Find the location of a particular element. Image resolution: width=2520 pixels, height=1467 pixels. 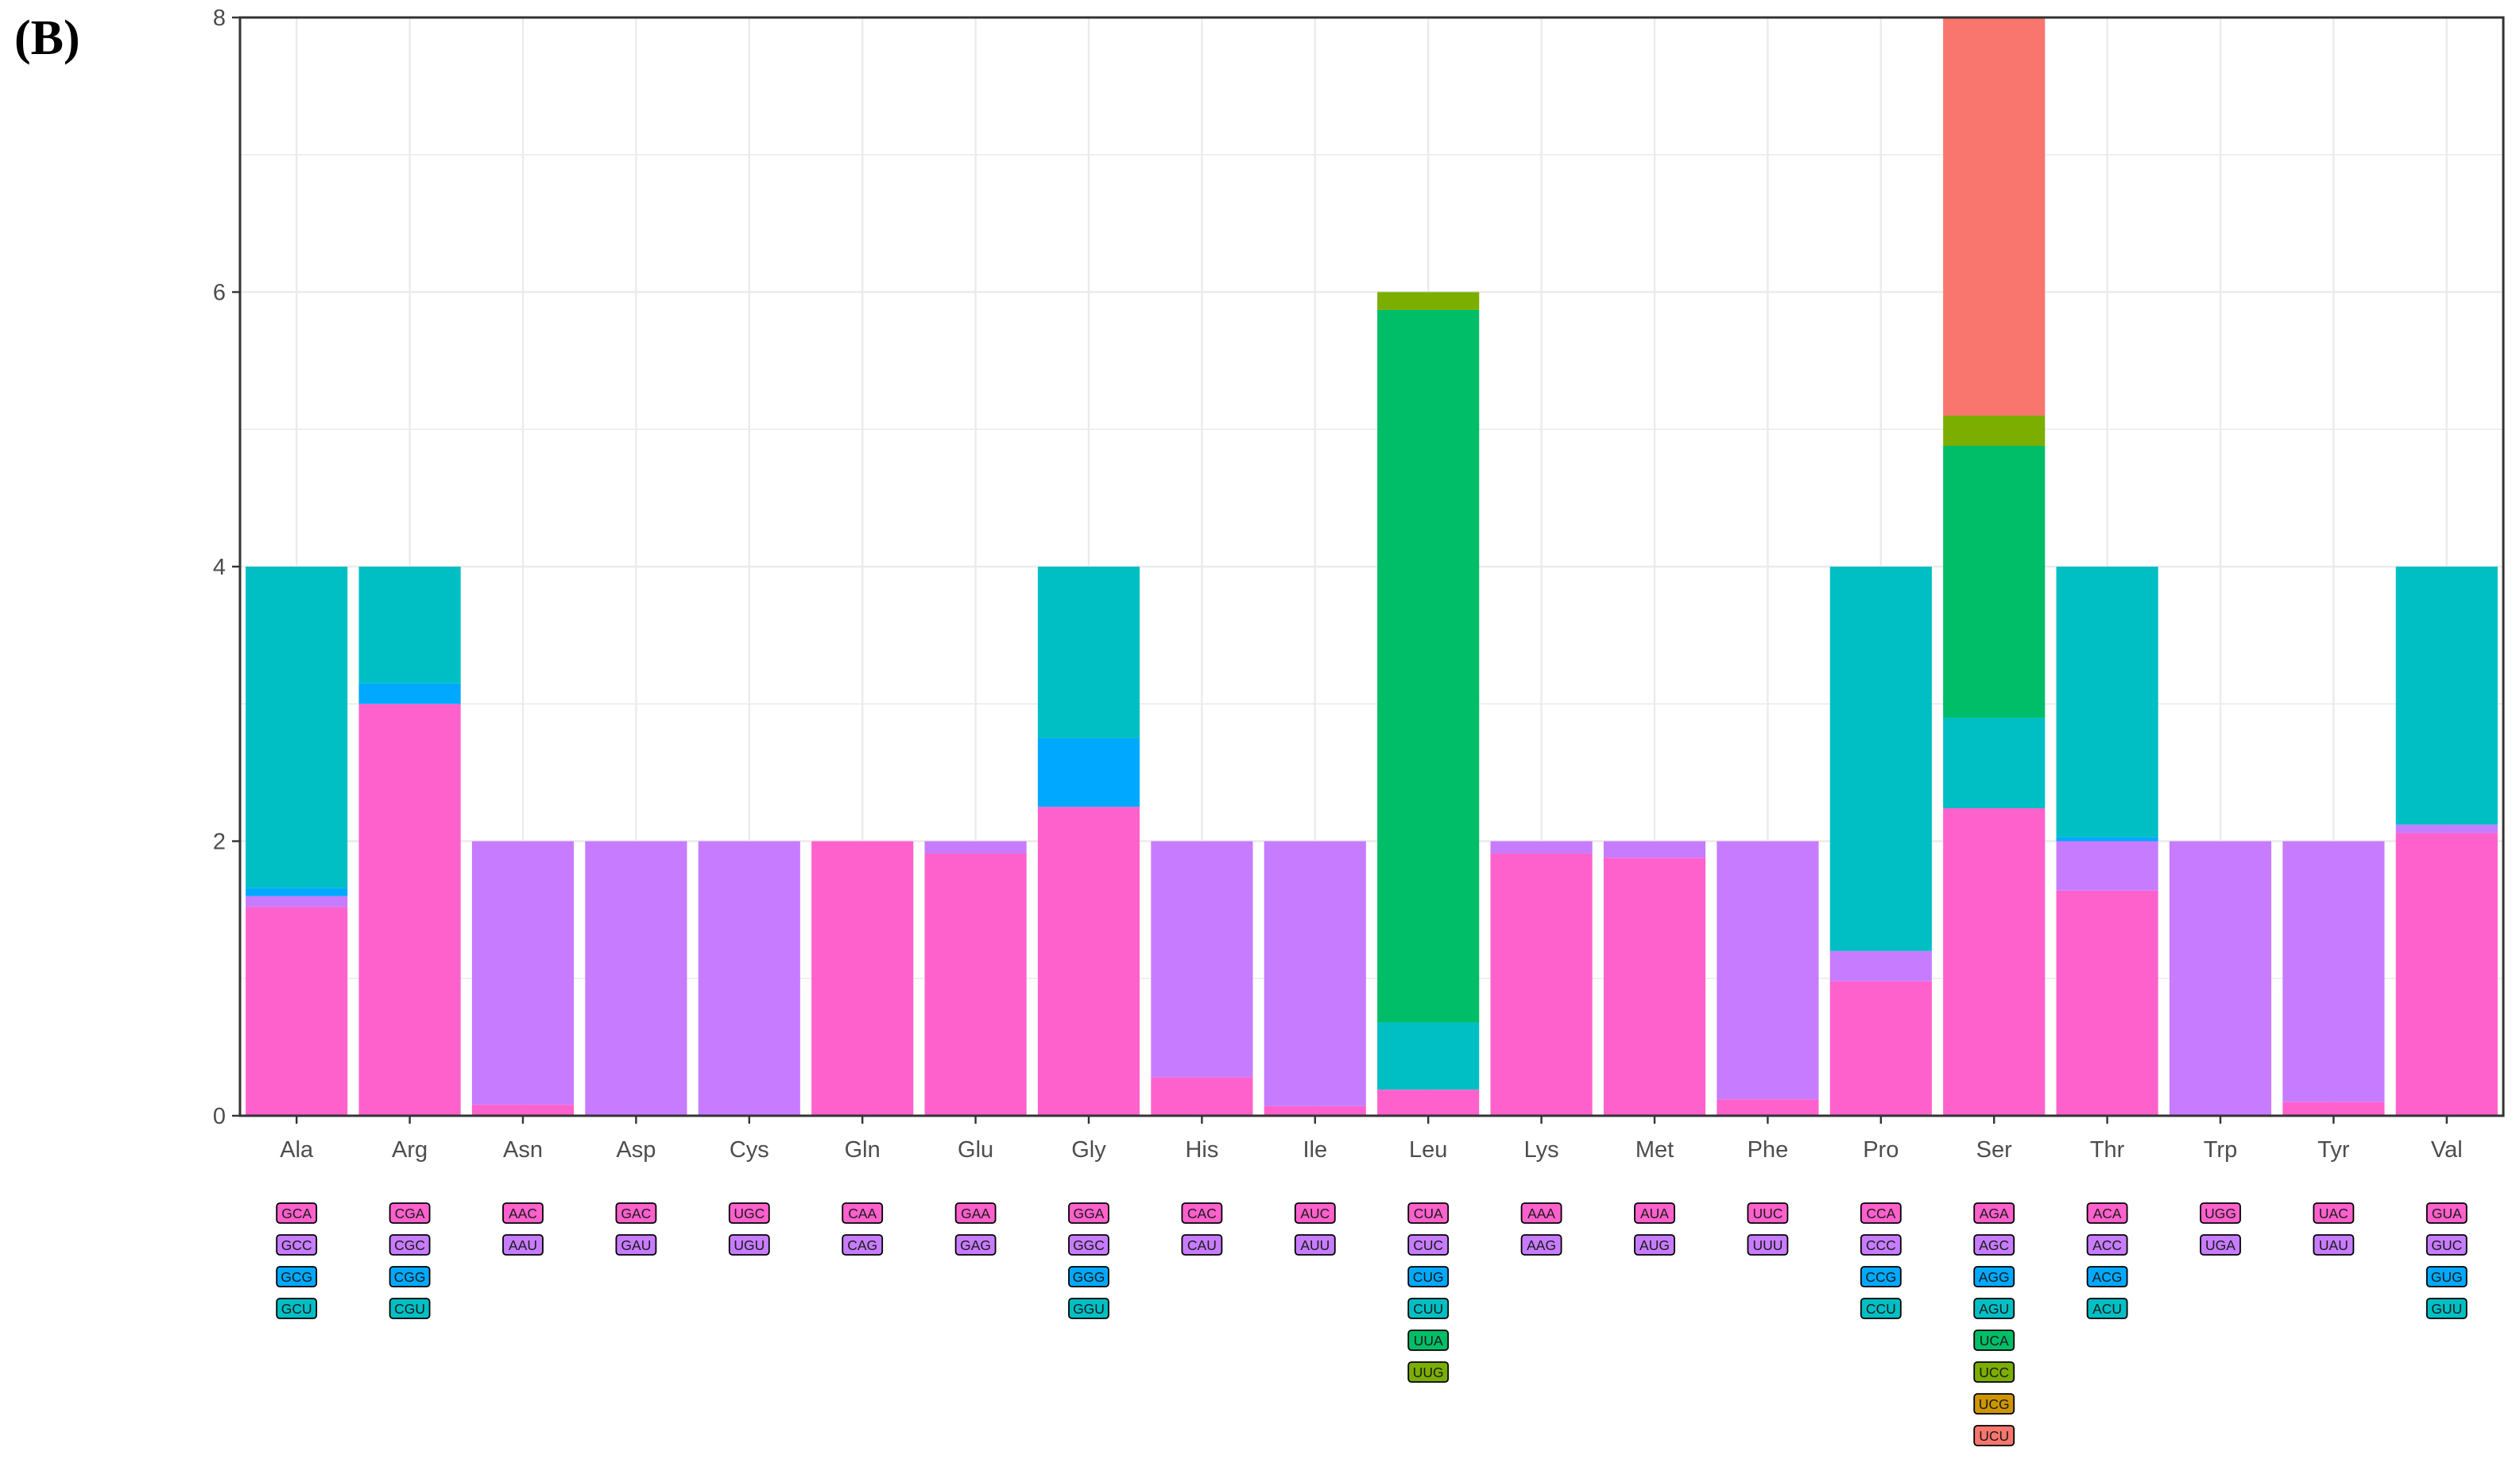

x-tick-label: Trp is located at coordinates (2220, 1150).